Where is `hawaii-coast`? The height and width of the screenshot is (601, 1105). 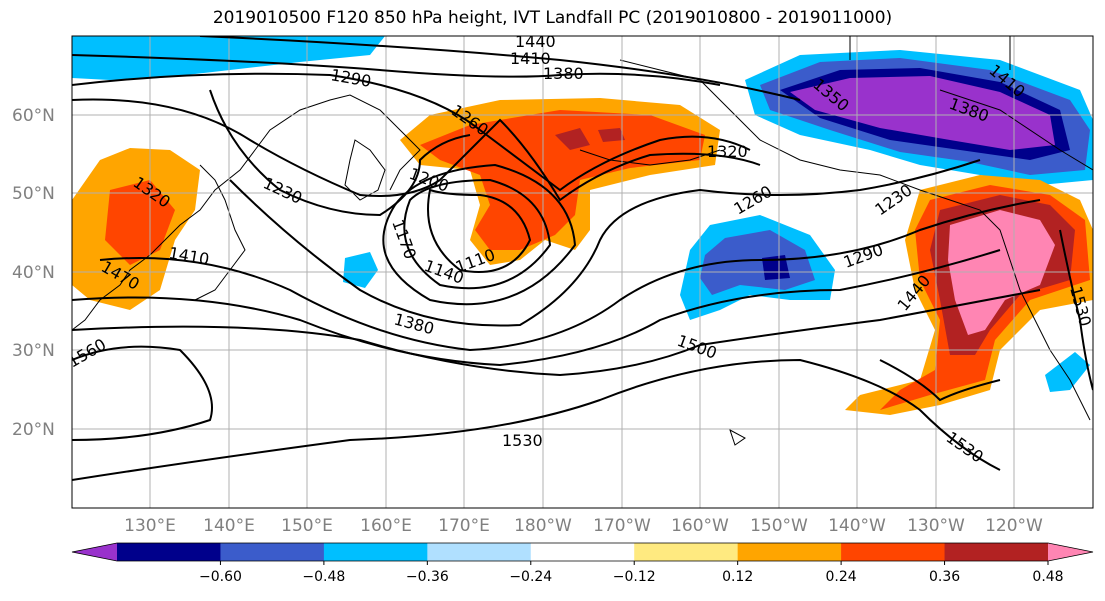
hawaii-coast is located at coordinates (737, 437).